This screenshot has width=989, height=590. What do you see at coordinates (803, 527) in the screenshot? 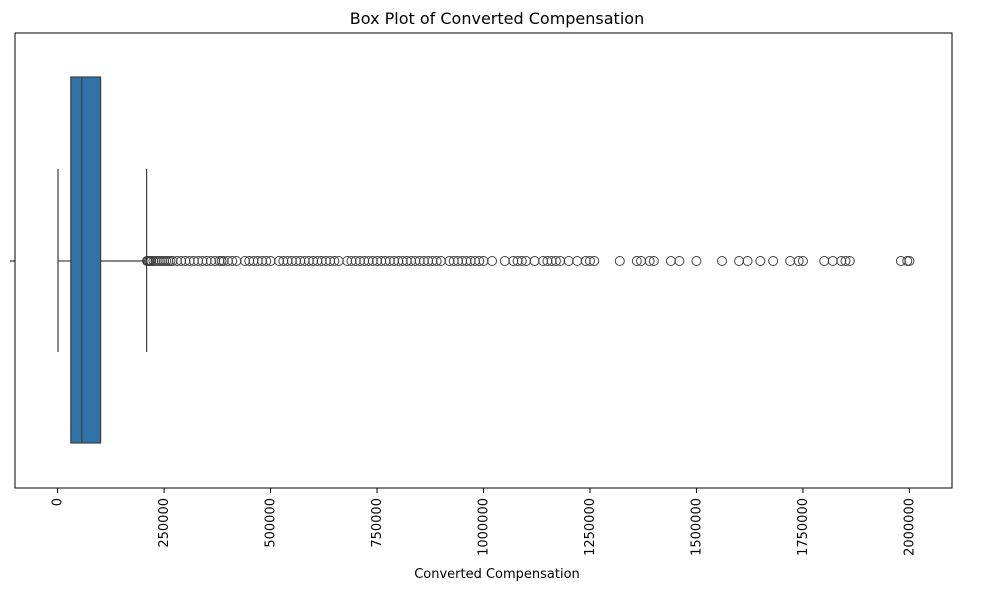
I see `x-tick-label: 1750000` at bounding box center [803, 527].